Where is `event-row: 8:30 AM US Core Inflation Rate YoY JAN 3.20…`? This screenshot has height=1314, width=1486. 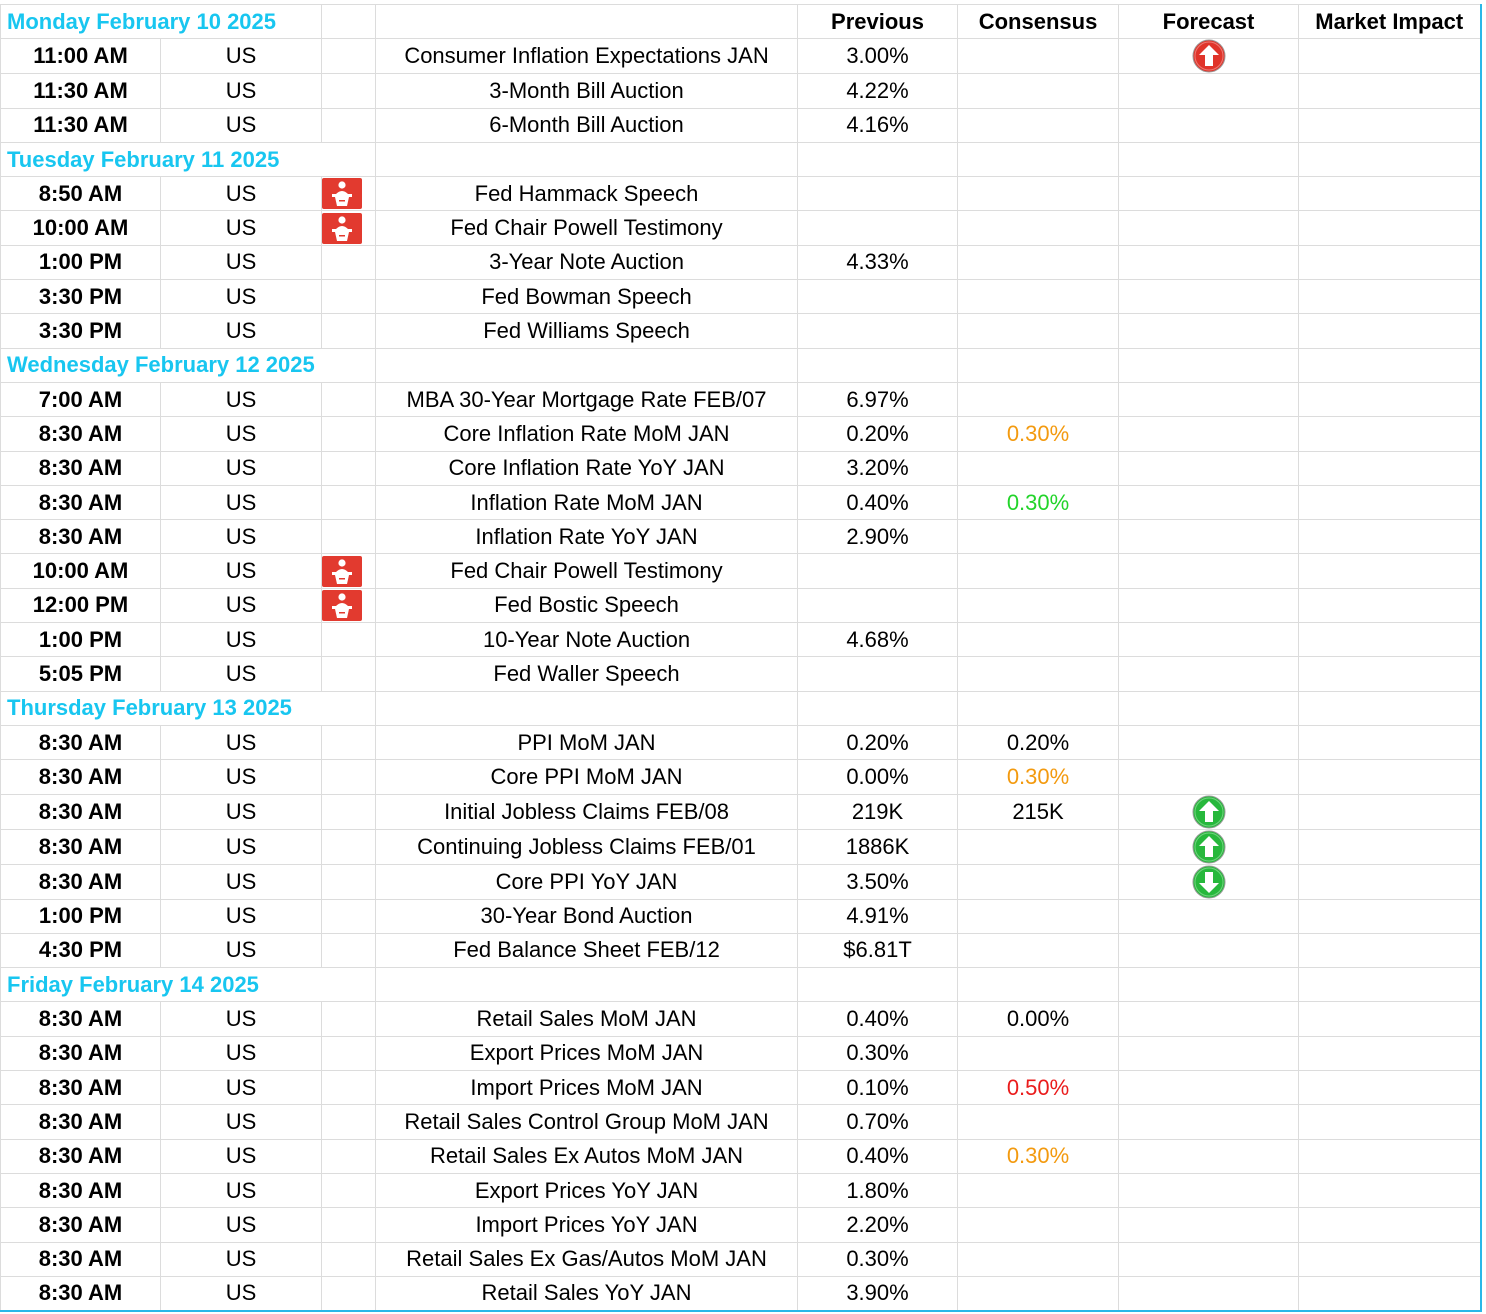 event-row: 8:30 AM US Core Inflation Rate YoY JAN 3.20… is located at coordinates (741, 468).